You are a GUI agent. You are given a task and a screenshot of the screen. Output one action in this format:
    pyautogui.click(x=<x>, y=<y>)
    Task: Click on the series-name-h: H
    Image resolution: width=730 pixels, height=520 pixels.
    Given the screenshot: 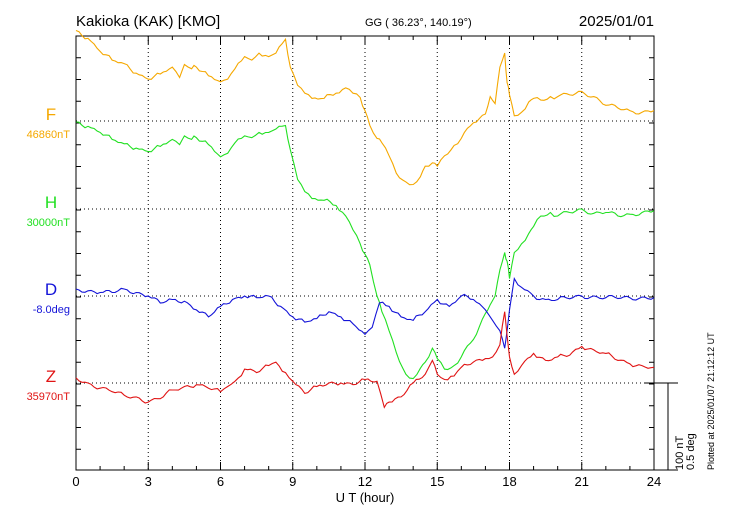 What is the action you would take?
    pyautogui.click(x=51, y=202)
    